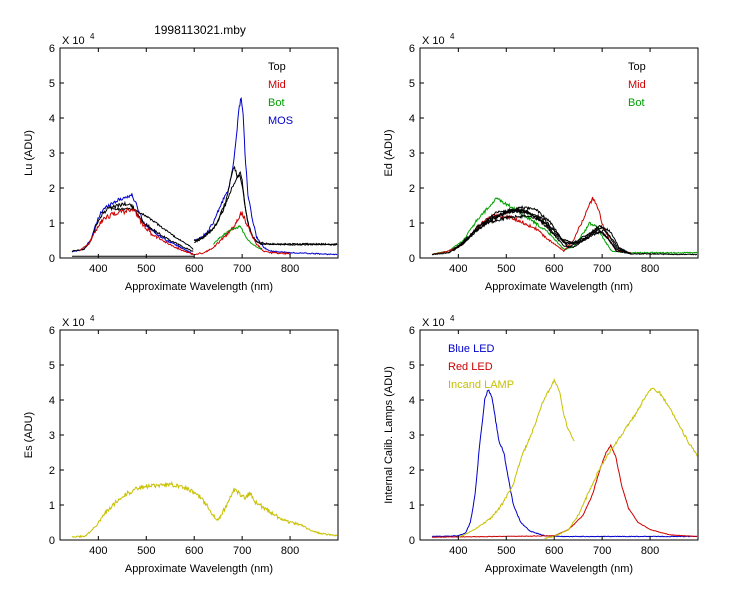 The height and width of the screenshot is (605, 750). What do you see at coordinates (29, 153) in the screenshot?
I see `y-axis-label: Lu (ADU)` at bounding box center [29, 153].